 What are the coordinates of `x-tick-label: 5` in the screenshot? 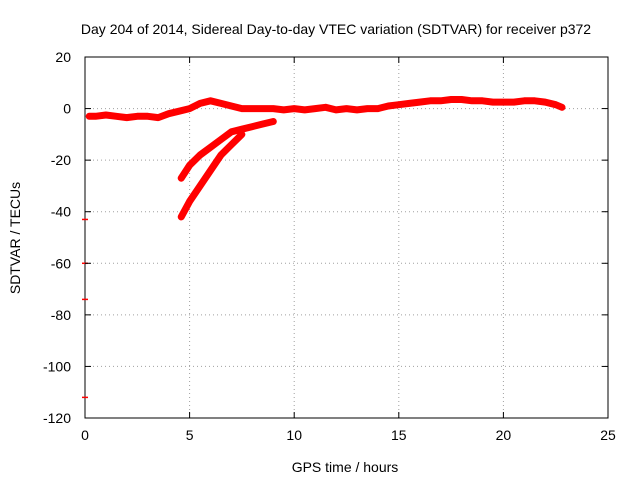 It's located at (190, 435).